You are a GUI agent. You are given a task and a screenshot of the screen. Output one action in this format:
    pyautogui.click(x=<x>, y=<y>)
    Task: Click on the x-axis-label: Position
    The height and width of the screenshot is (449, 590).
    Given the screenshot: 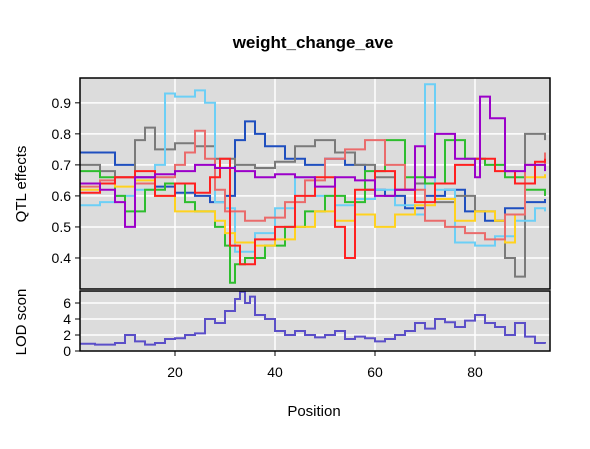 What is the action you would take?
    pyautogui.click(x=313, y=411)
    